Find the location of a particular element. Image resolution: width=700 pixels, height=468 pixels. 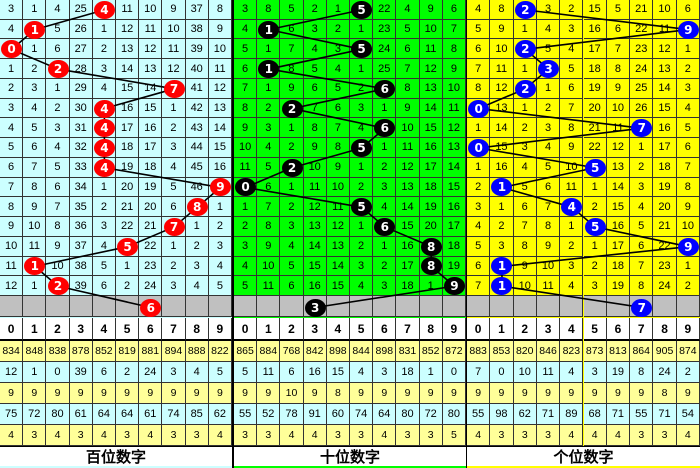

stat-cell: 894 is located at coordinates (174, 351).